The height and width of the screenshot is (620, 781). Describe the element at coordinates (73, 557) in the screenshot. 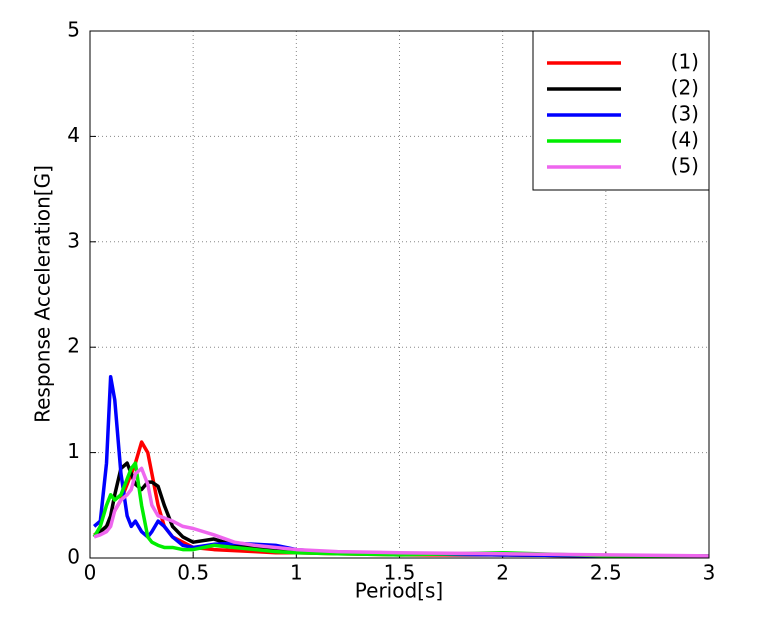

I see `y-tick-label: 0` at that location.